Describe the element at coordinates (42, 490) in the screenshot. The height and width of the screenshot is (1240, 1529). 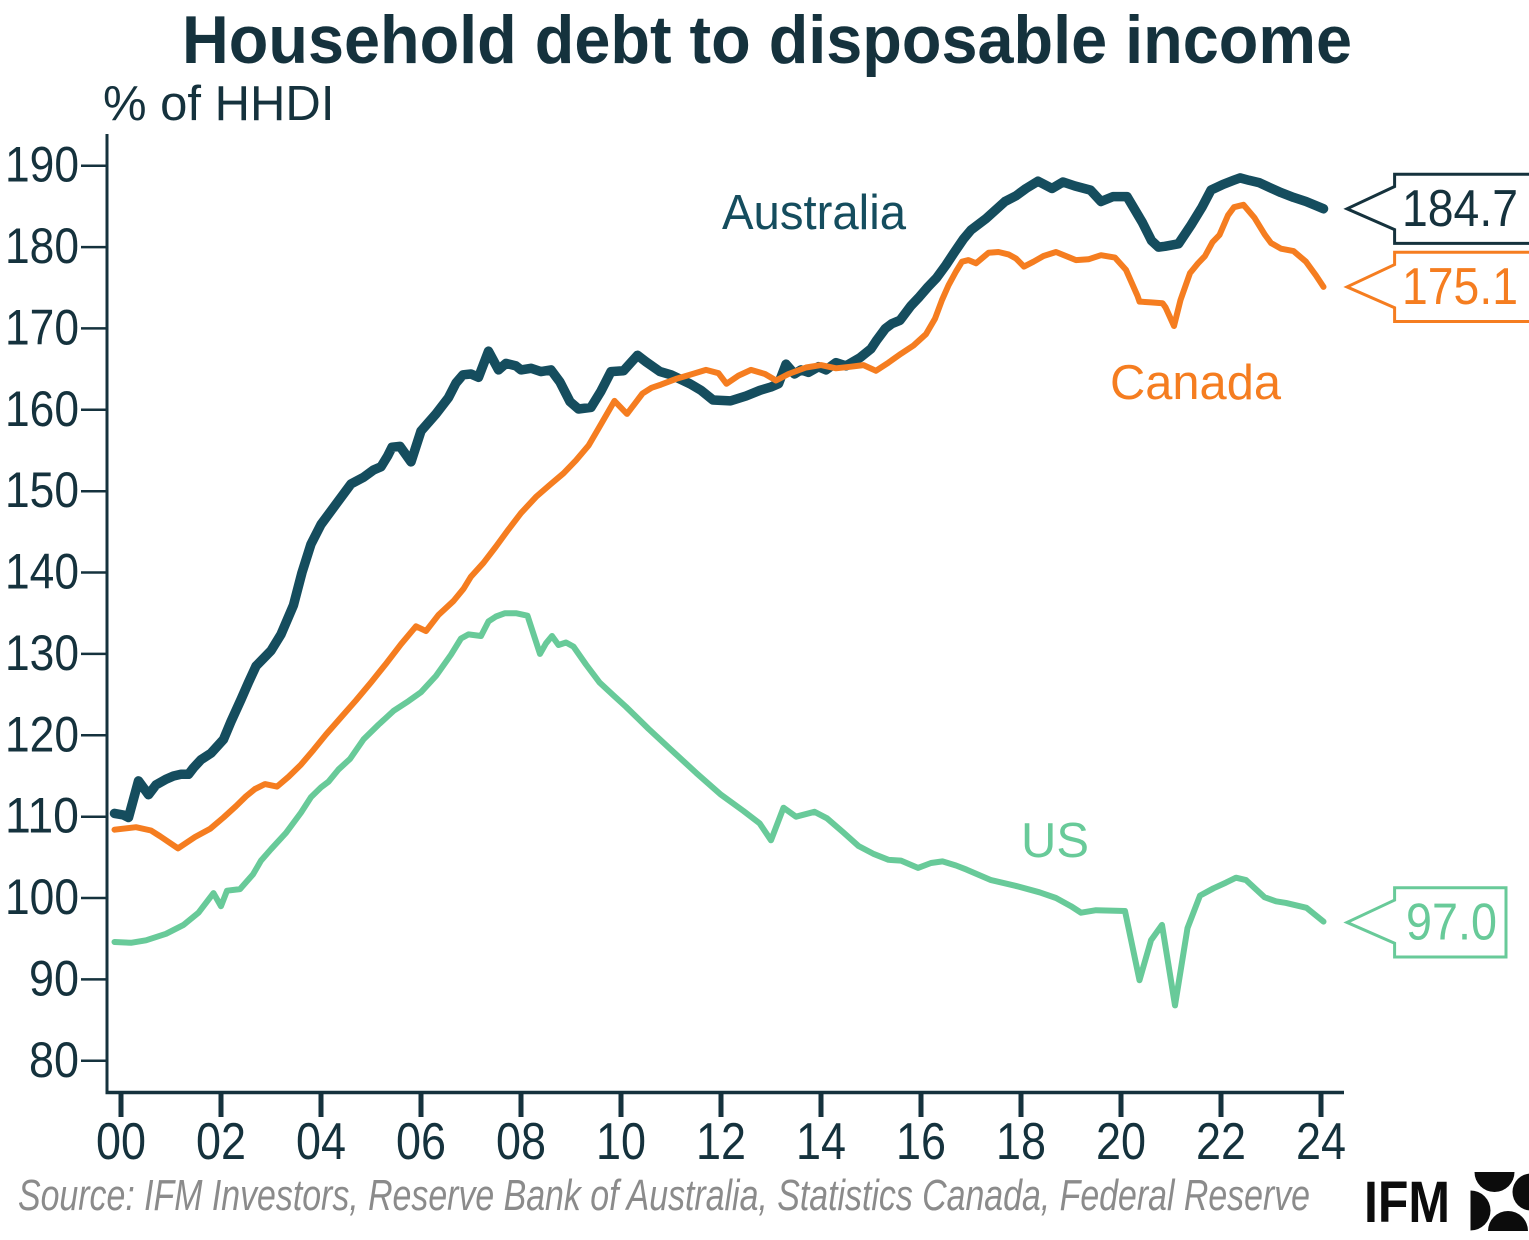
I see `svg-text: 150` at that location.